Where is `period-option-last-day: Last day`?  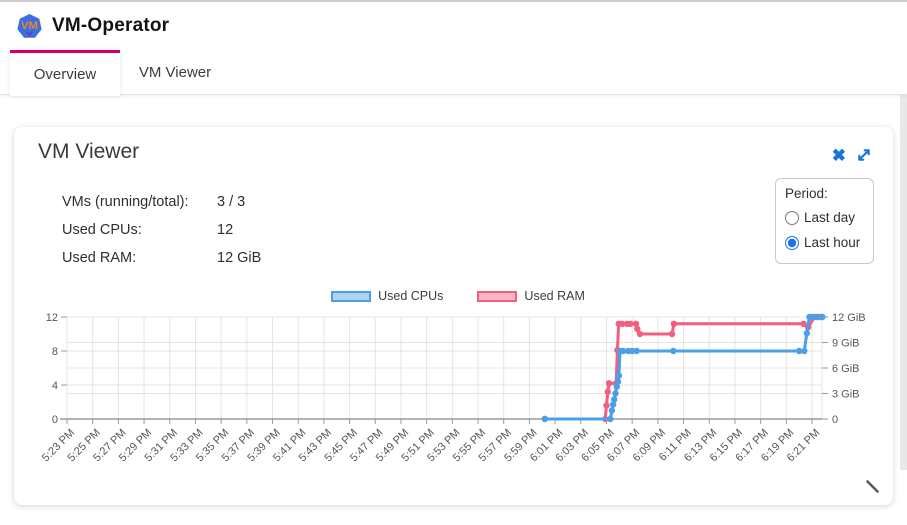
period-option-last-day: Last day is located at coordinates (824, 217).